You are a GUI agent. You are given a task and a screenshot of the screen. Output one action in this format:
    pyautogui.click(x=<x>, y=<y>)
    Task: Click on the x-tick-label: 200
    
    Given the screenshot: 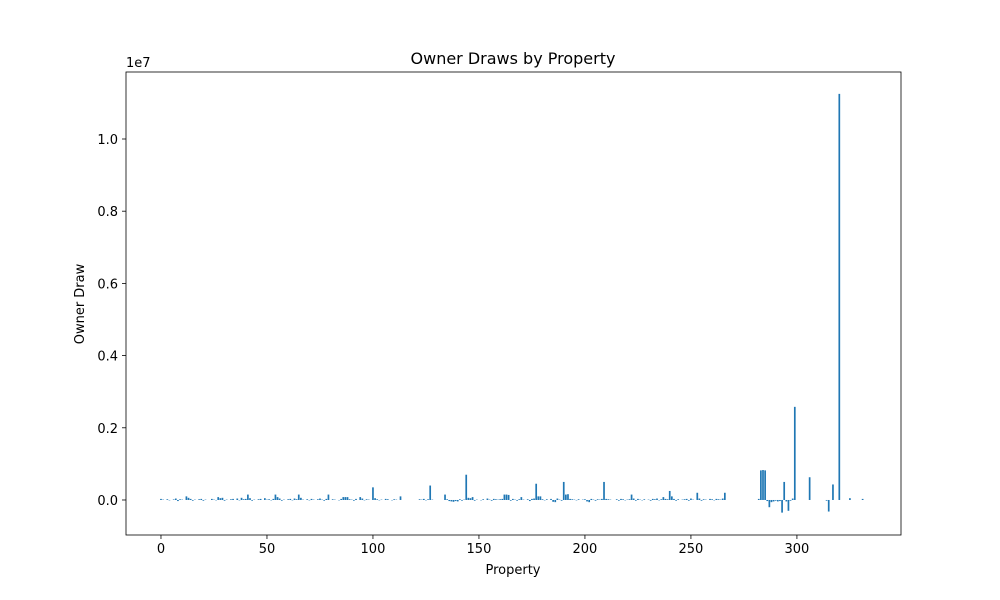 What is the action you would take?
    pyautogui.click(x=585, y=549)
    